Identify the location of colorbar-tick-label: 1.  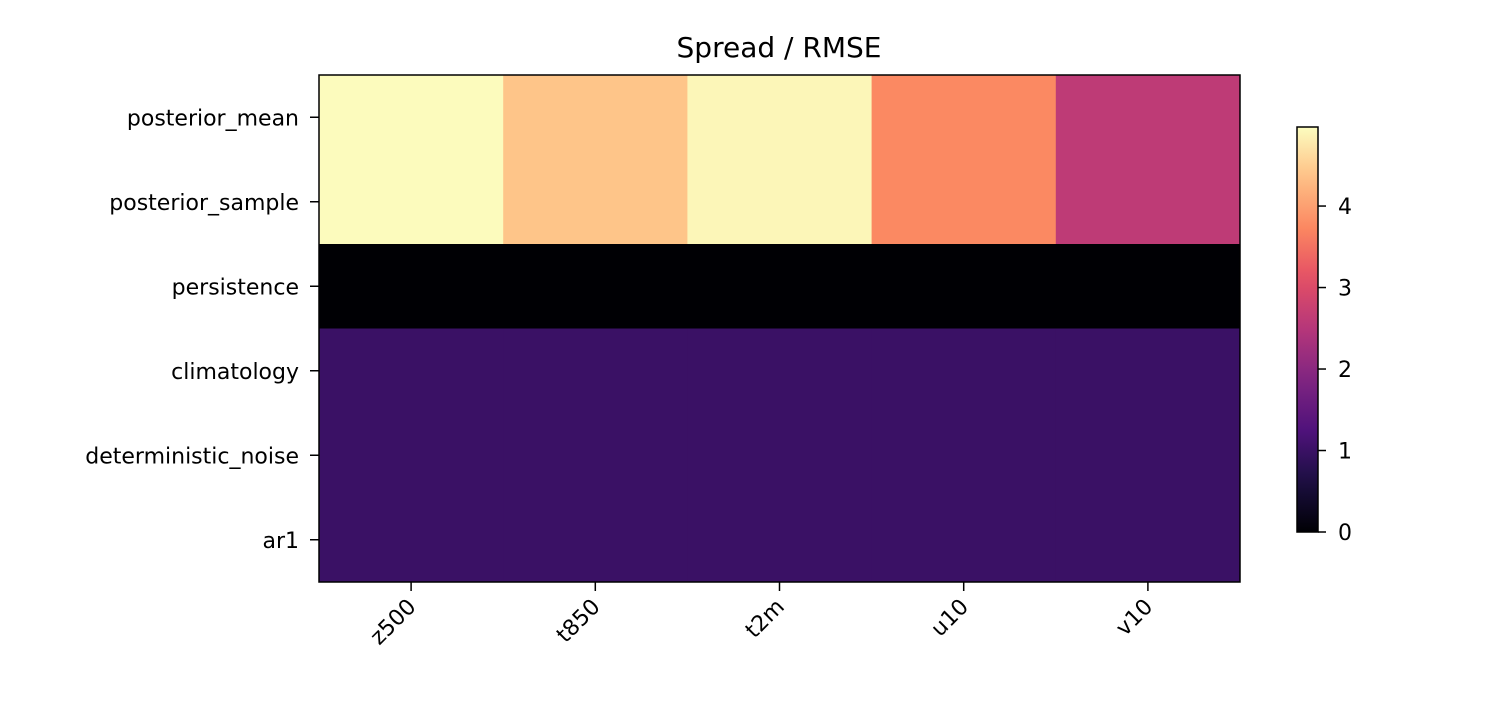
(1345, 452).